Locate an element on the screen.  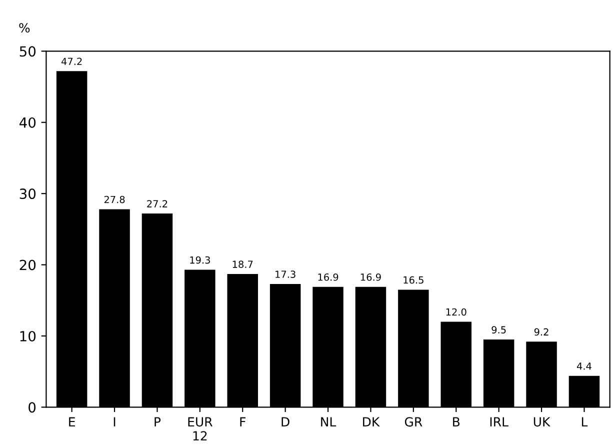
x-tick-label: EUR 12 is located at coordinates (200, 428).